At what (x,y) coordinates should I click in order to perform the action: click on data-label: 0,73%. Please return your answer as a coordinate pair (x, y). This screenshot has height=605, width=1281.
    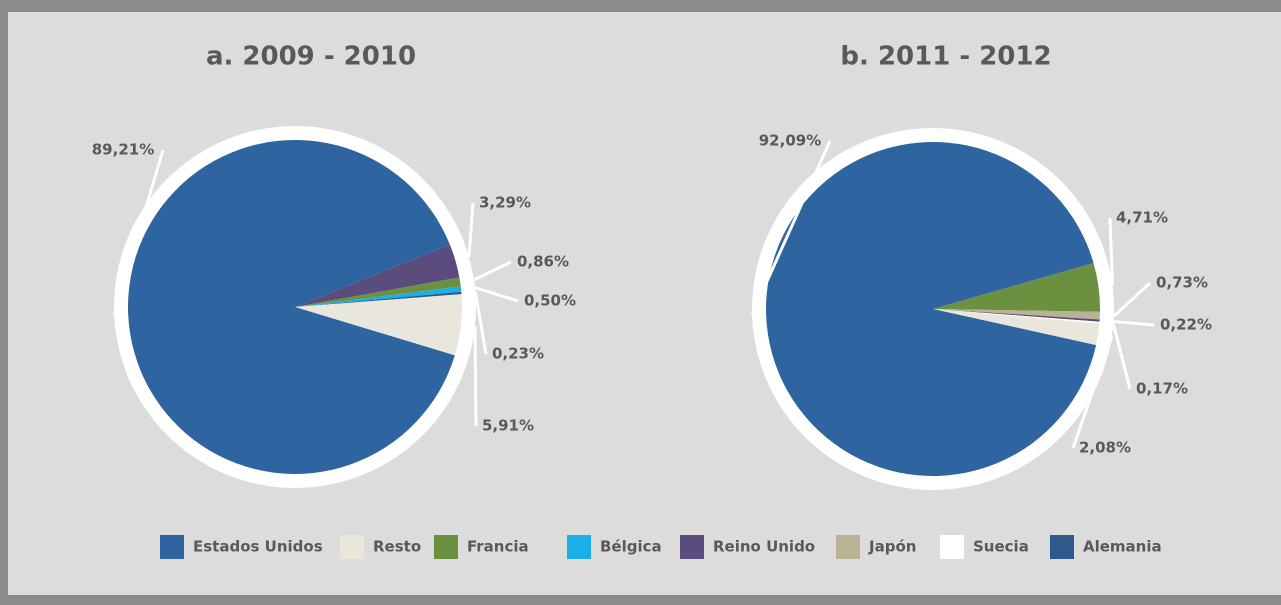
    Looking at the image, I should click on (1182, 283).